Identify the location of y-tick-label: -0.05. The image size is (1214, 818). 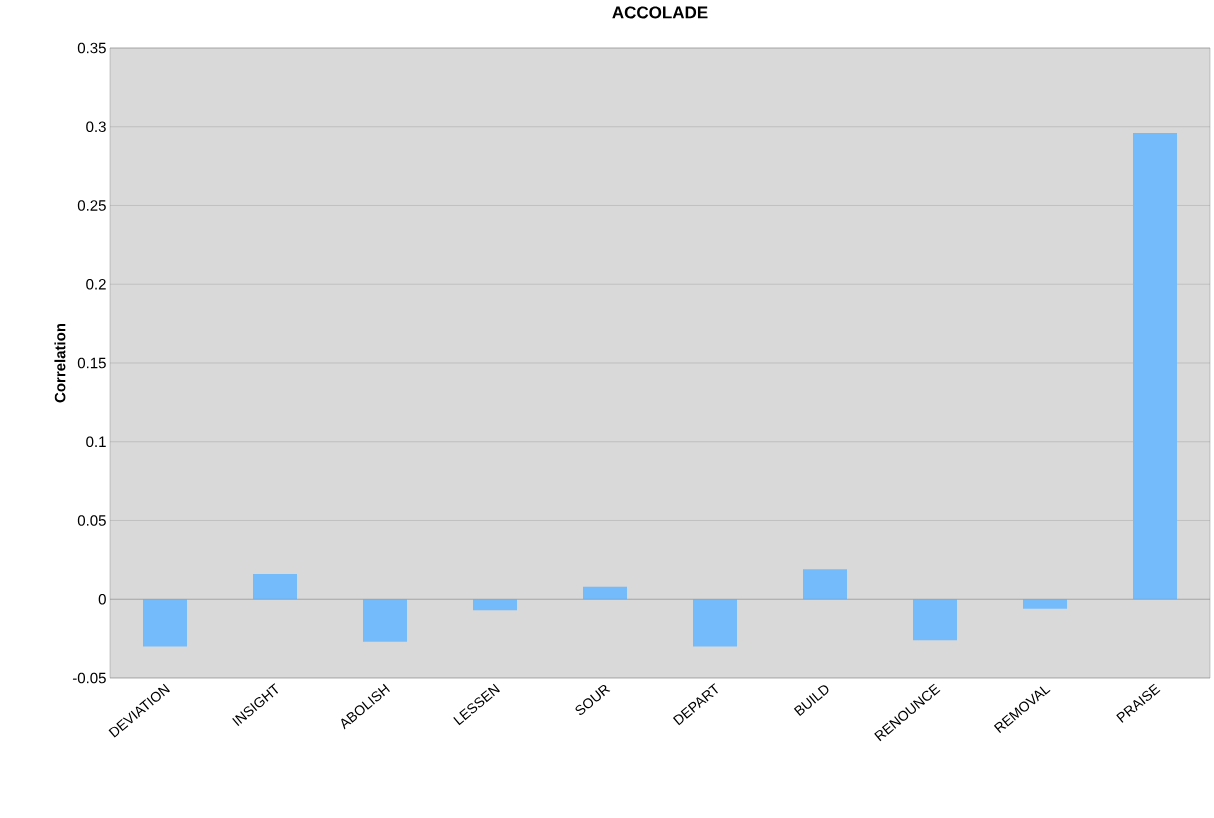
(89, 678).